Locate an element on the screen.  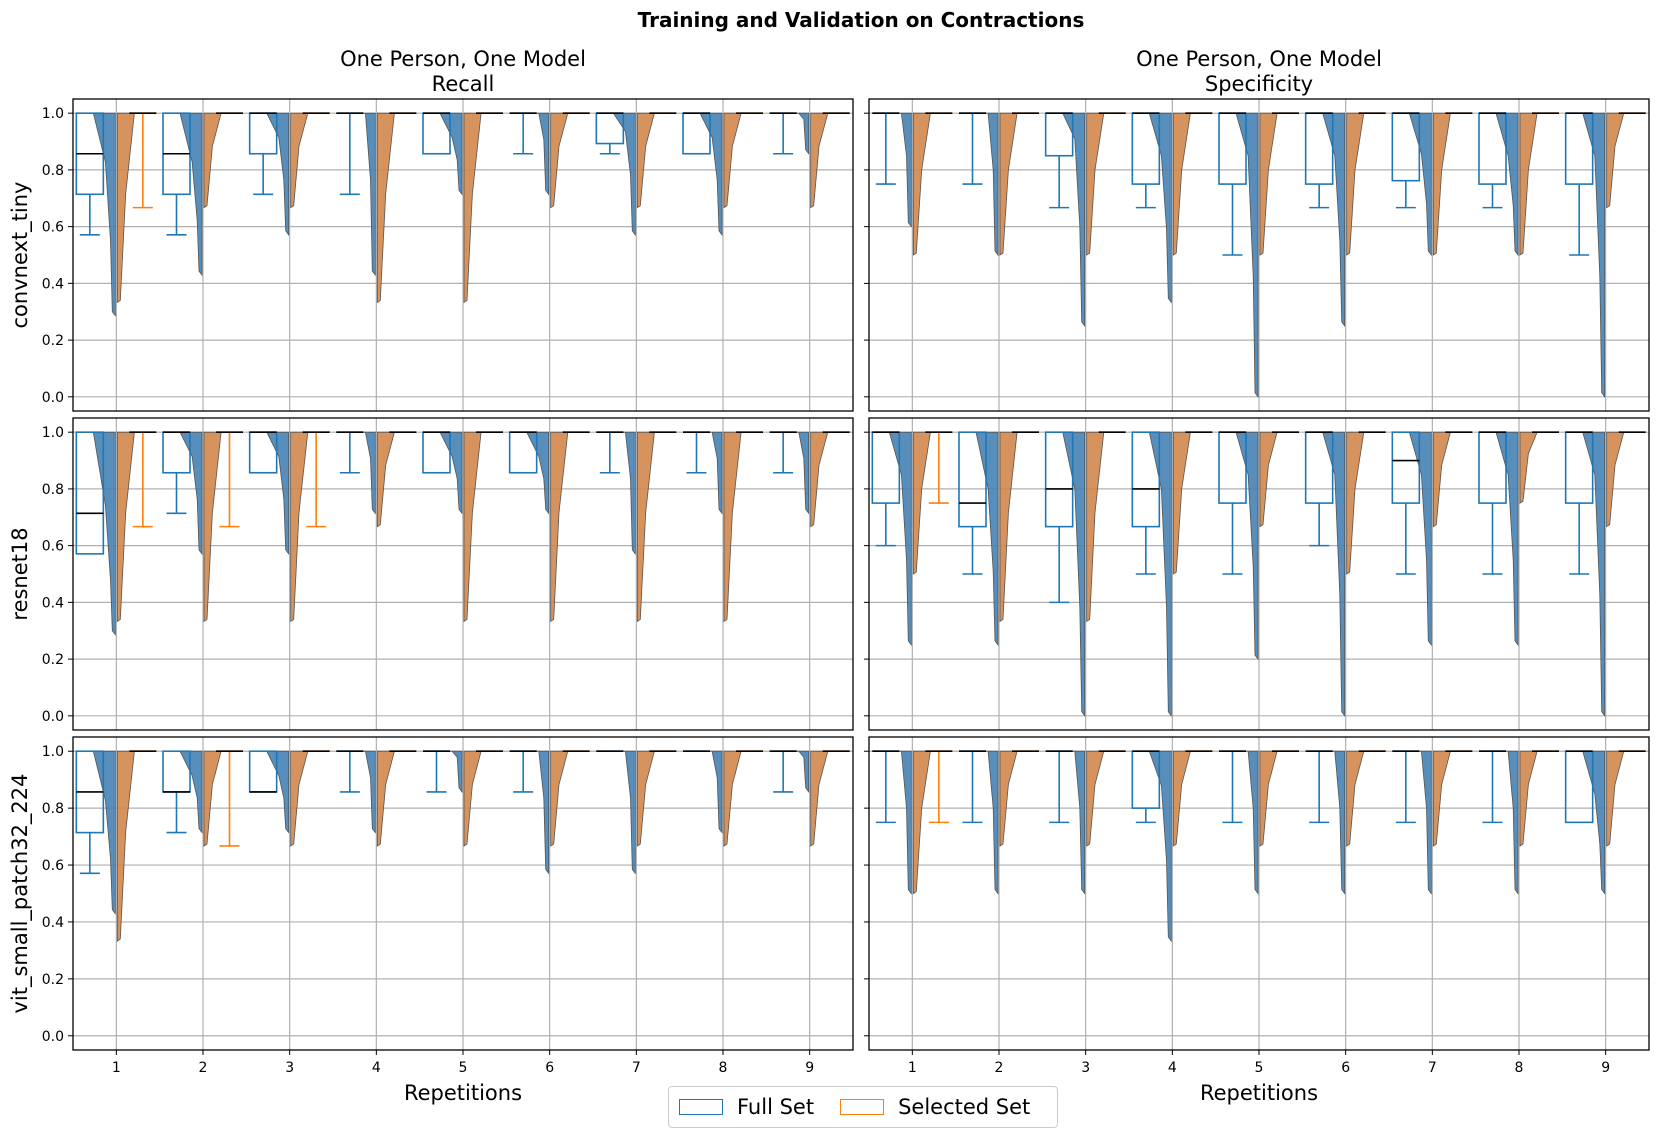
legend-item-selected-set: Selected Set is located at coordinates (935, 1107).